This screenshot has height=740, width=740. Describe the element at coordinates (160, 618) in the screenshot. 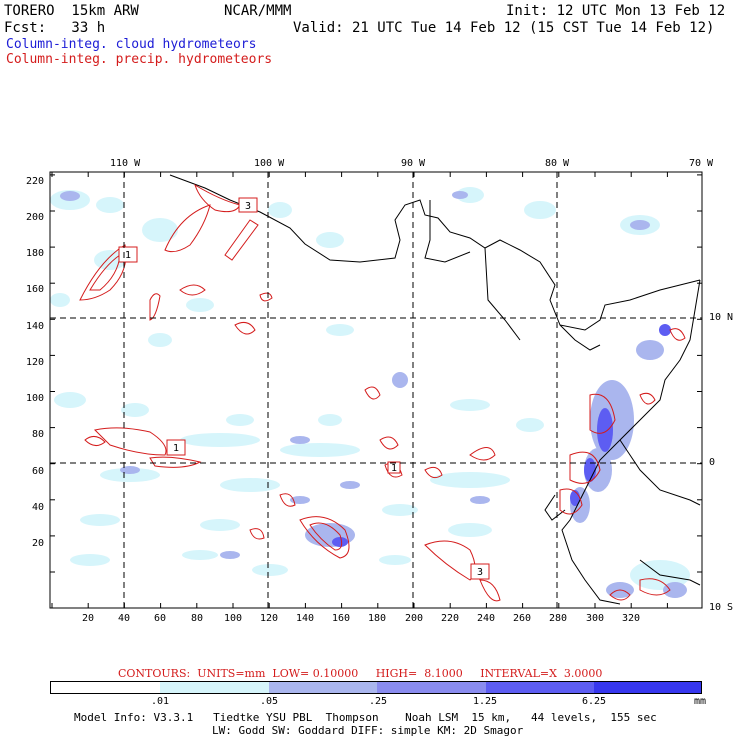

I see `x-tick-label: 60` at that location.